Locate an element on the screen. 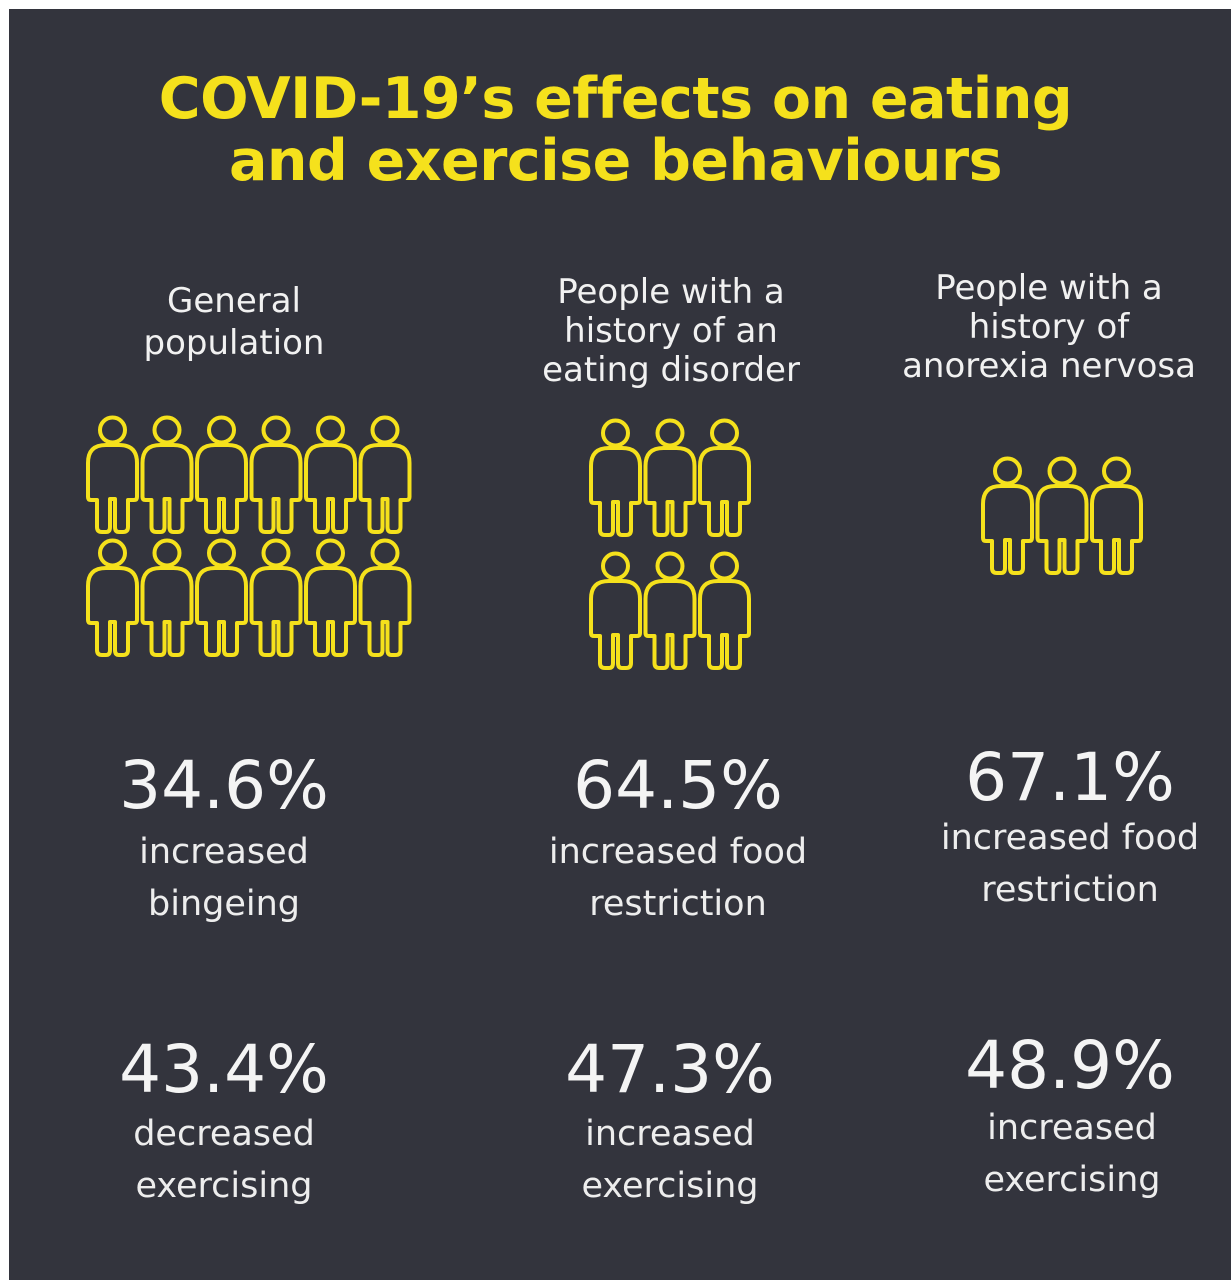  stat-value-food-restriction-an: 67.1% is located at coordinates (1070, 777).